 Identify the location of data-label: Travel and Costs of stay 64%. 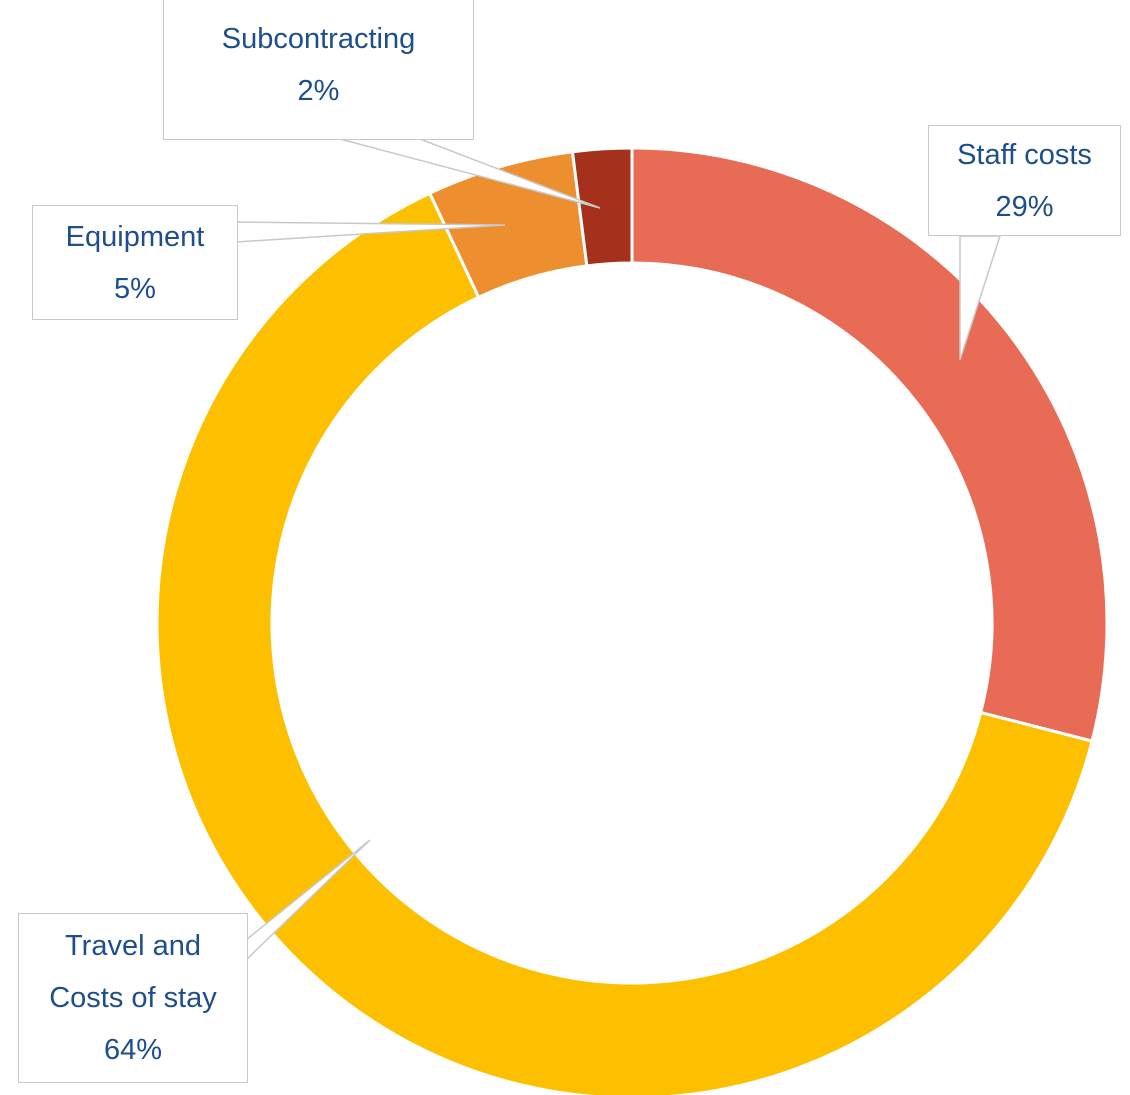
(133, 998).